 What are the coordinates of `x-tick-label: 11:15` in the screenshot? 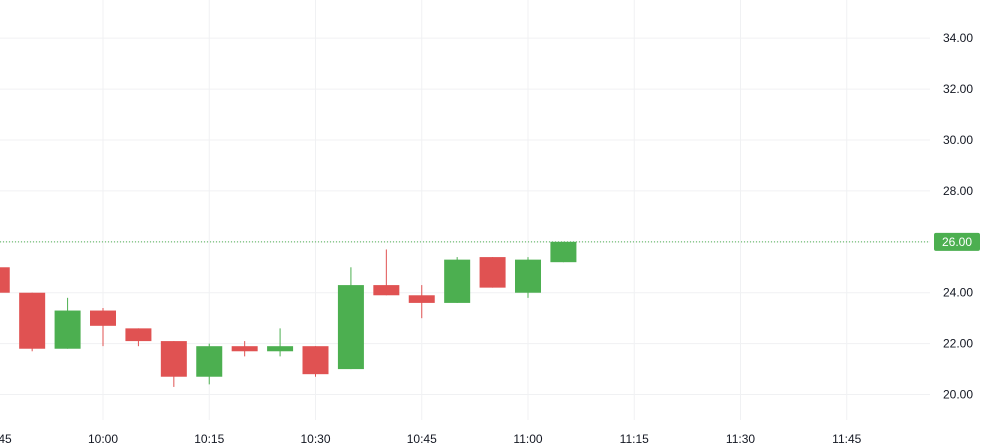 It's located at (634, 439).